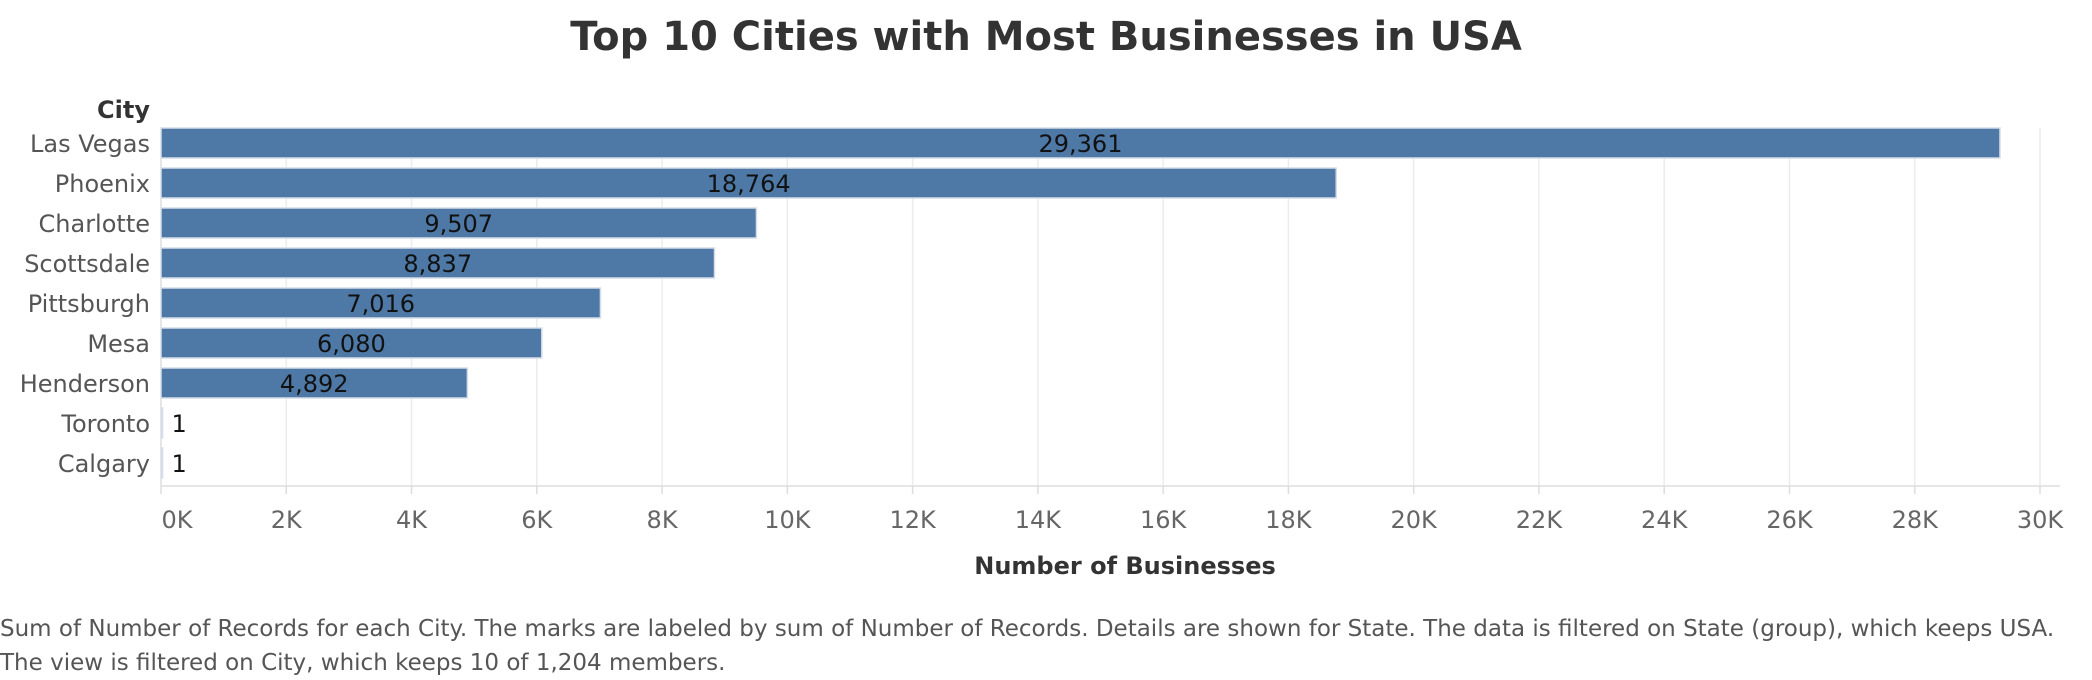  What do you see at coordinates (1665, 520) in the screenshot?
I see `x-tick-label: 24K` at bounding box center [1665, 520].